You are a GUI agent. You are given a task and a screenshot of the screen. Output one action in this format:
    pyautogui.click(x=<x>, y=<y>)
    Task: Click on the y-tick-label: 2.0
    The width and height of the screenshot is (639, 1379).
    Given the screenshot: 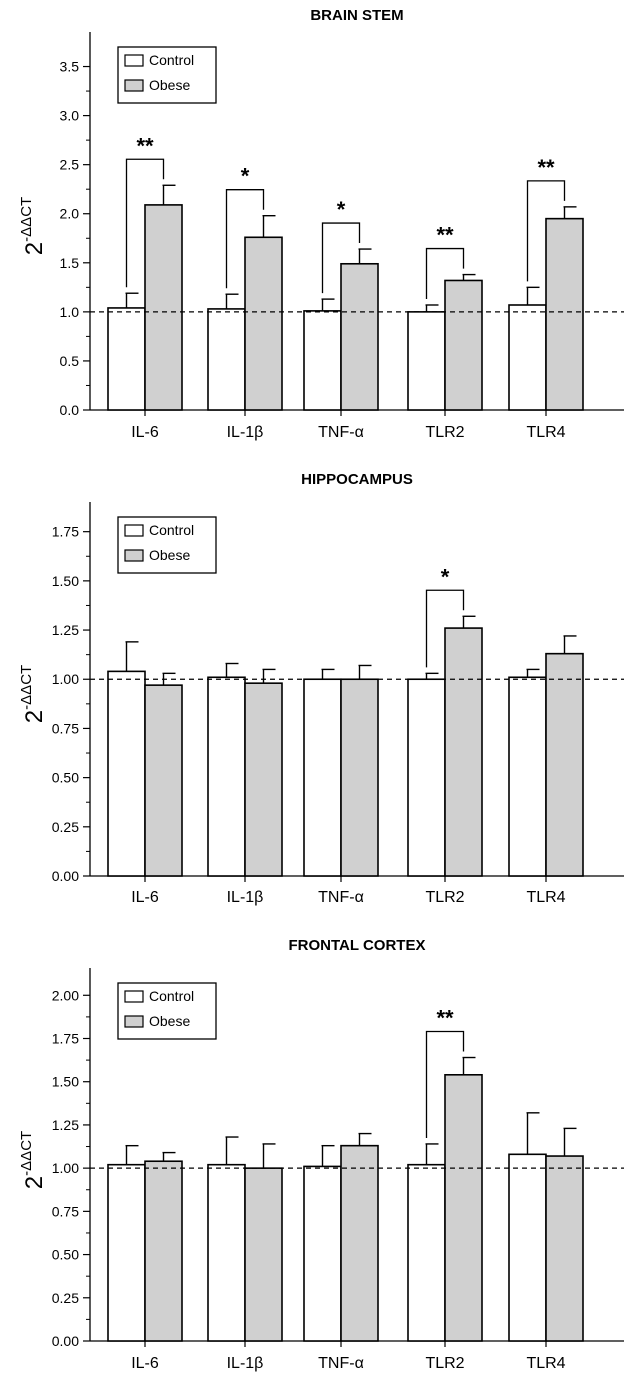 What is the action you would take?
    pyautogui.click(x=70, y=214)
    